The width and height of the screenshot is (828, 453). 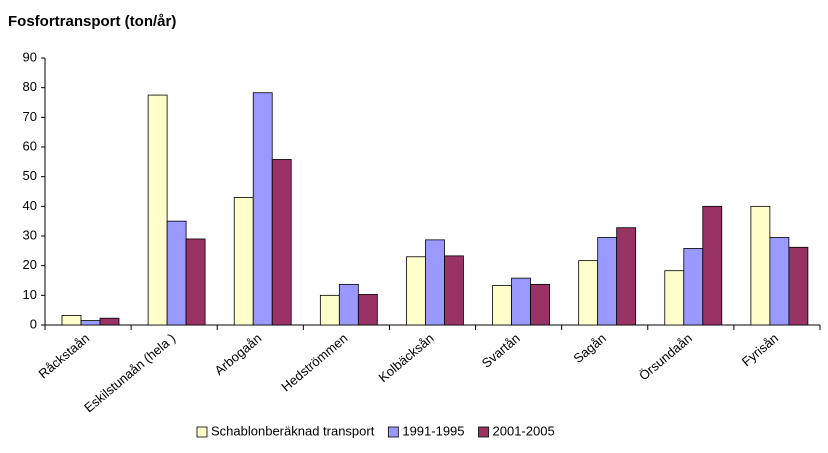 What do you see at coordinates (30, 234) in the screenshot?
I see `y-tick-label: 30` at bounding box center [30, 234].